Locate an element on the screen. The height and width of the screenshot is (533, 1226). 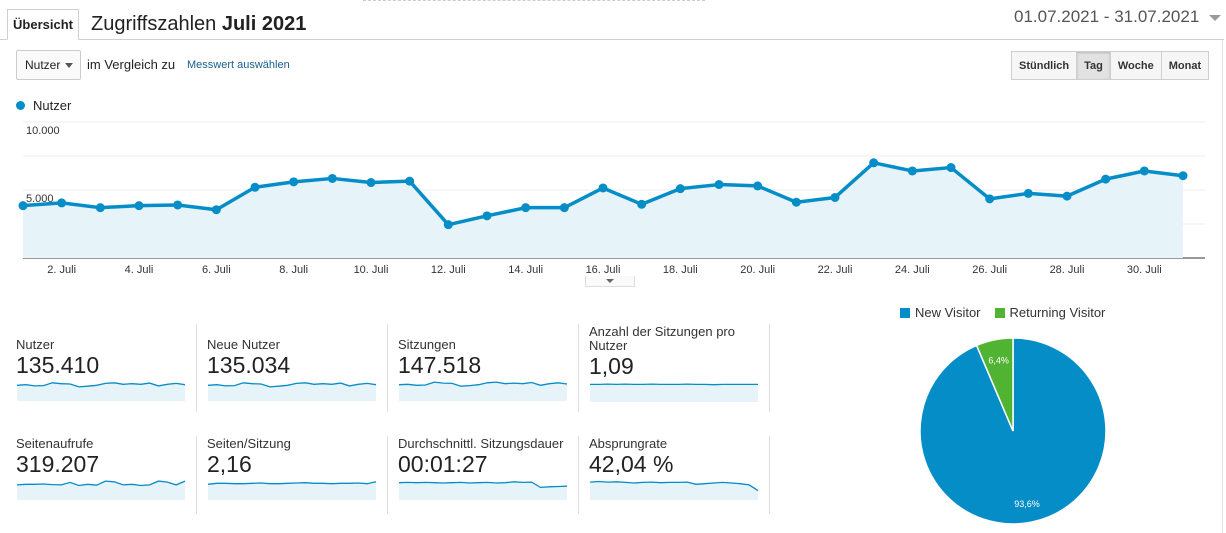
x-tick-label: 14. Juli is located at coordinates (525, 270).